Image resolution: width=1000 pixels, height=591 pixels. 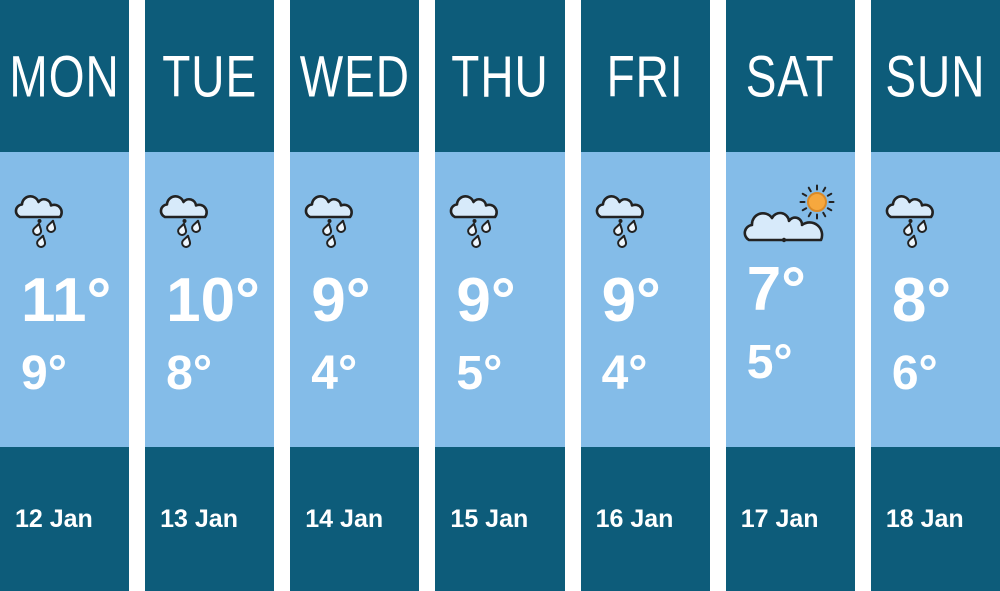 I want to click on day-footer: 13 Jan, so click(x=210, y=519).